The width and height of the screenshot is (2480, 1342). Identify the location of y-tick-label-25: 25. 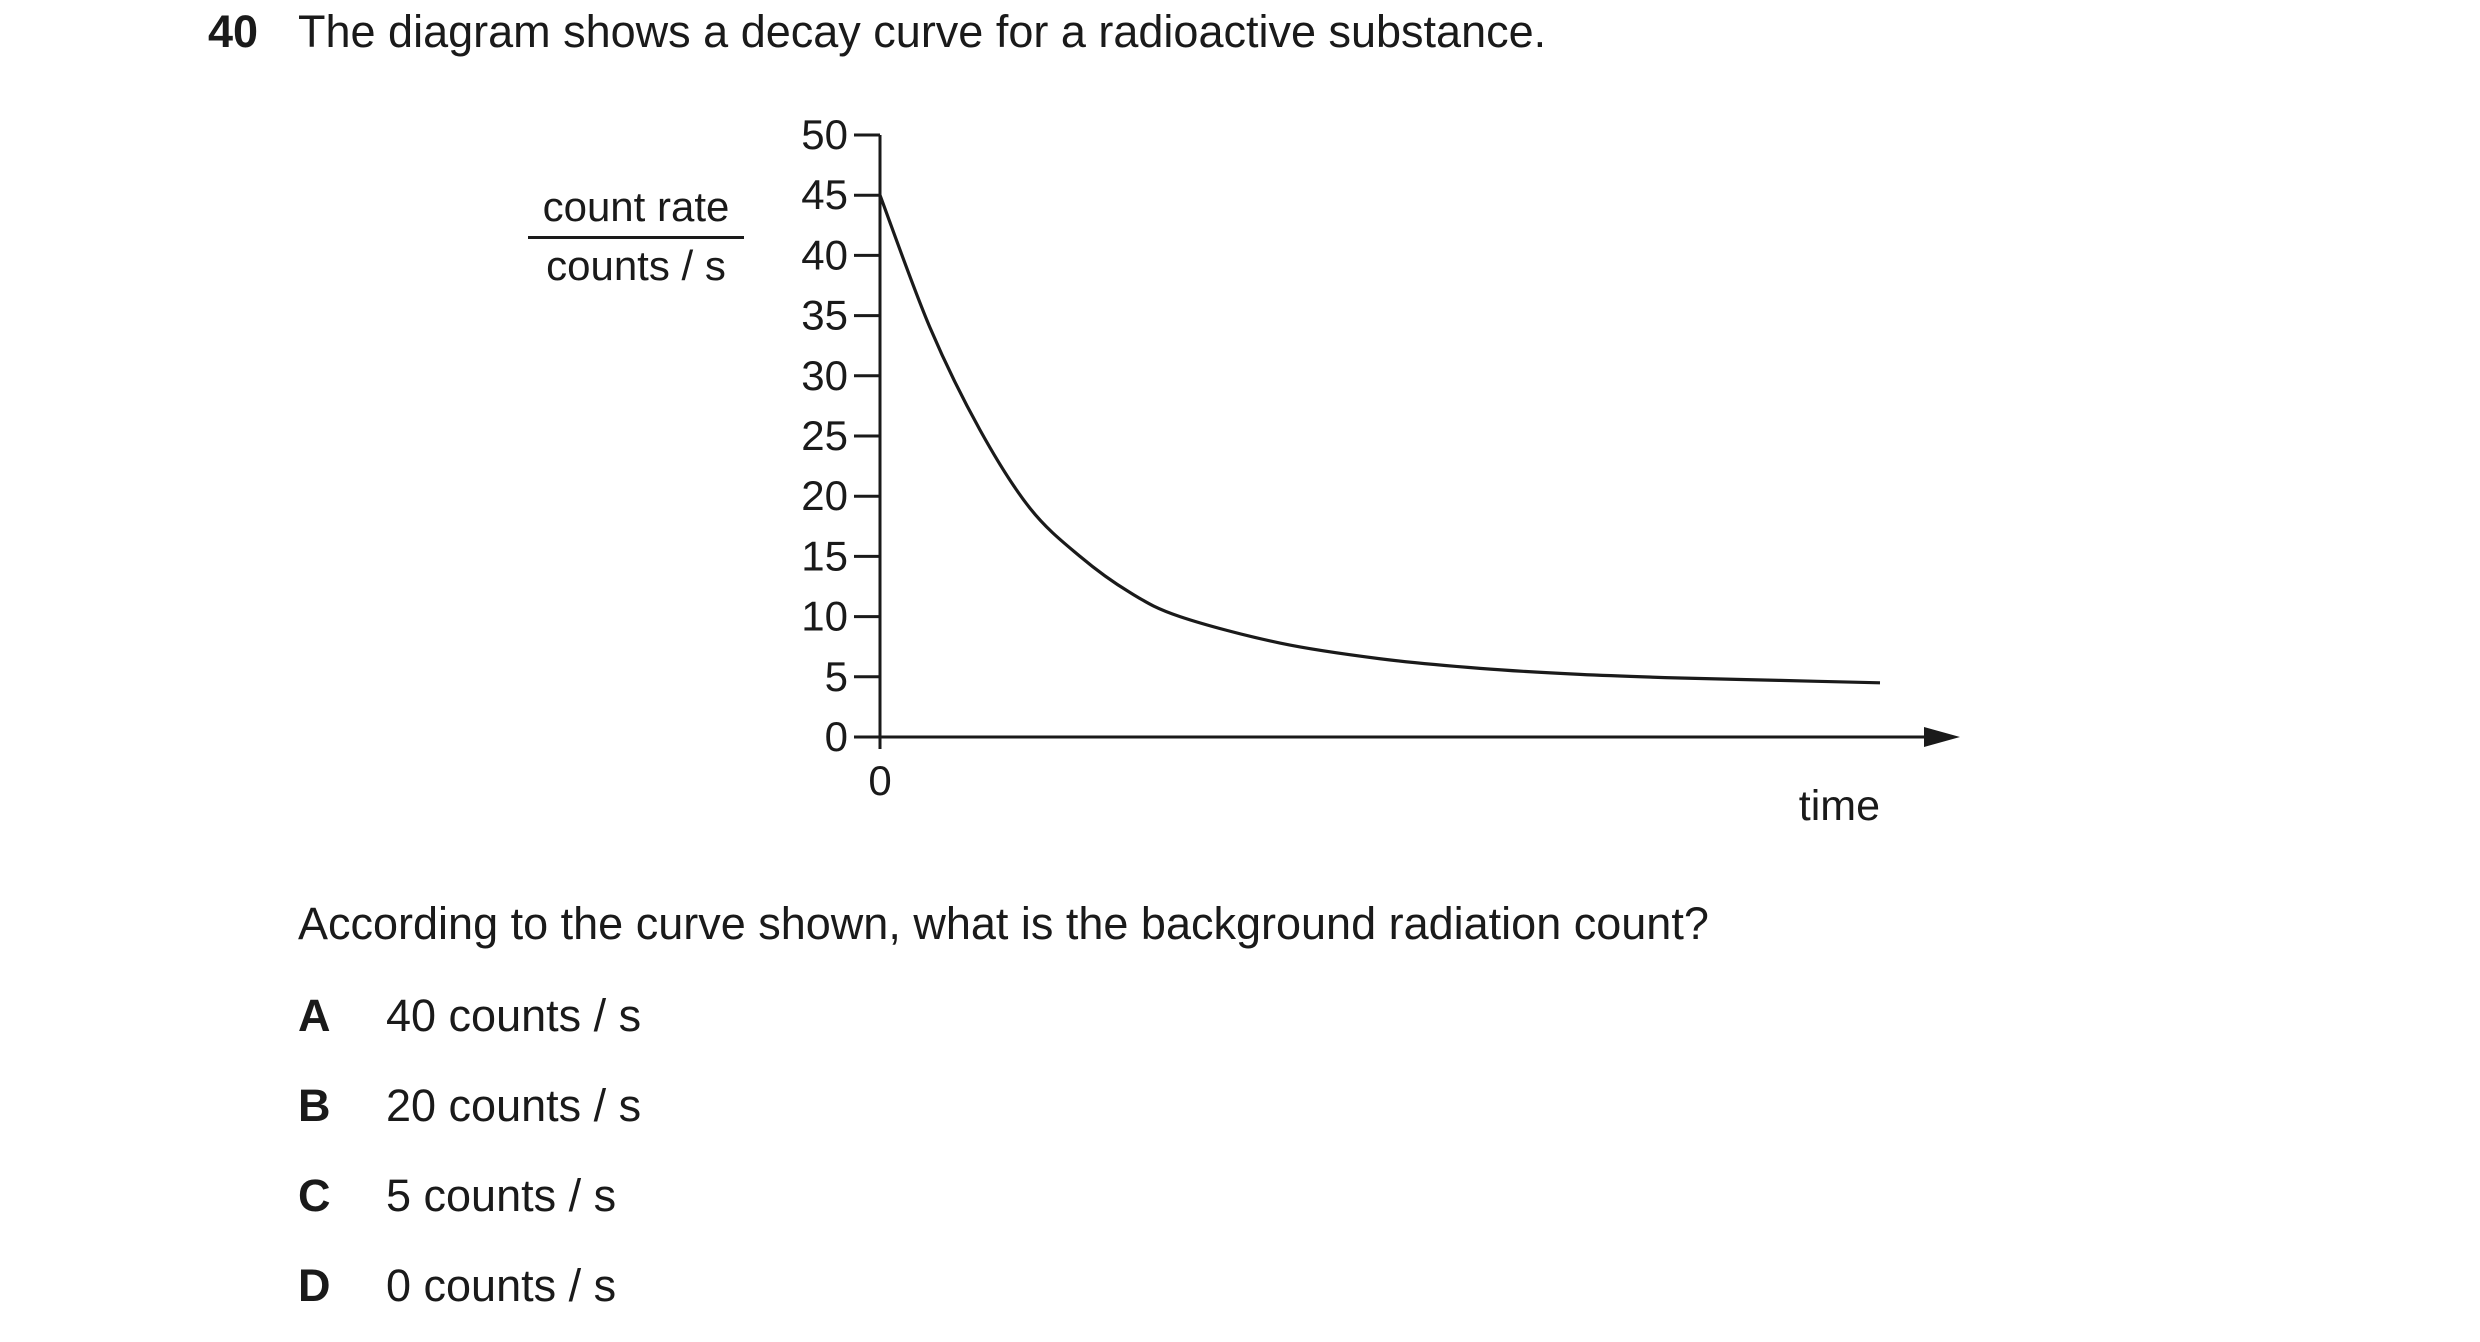
(824, 435).